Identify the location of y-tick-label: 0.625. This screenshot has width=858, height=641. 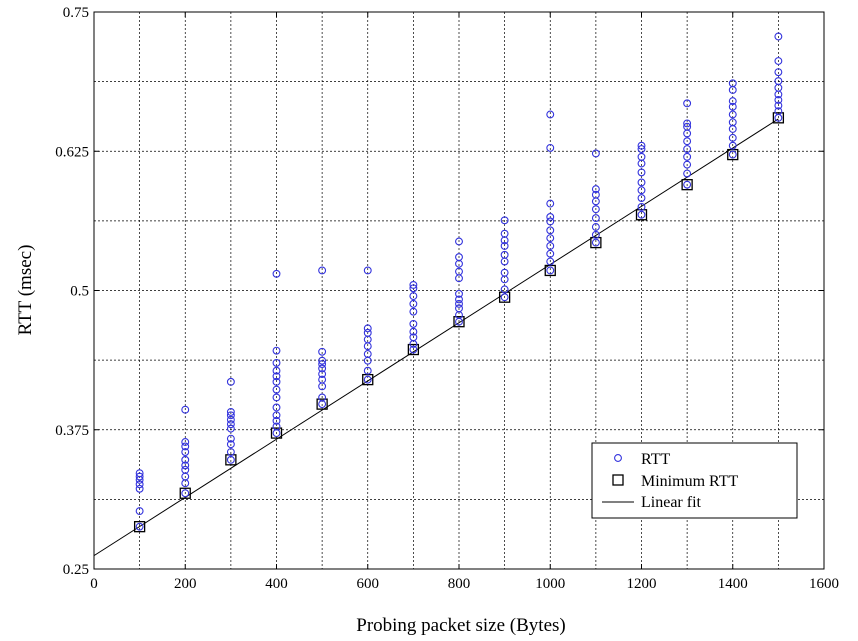
(72, 152).